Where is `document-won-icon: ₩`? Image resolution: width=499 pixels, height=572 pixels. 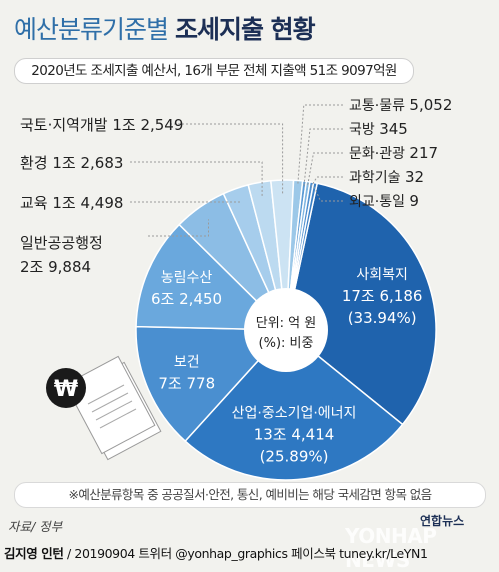 document-won-icon: ₩ is located at coordinates (104, 408).